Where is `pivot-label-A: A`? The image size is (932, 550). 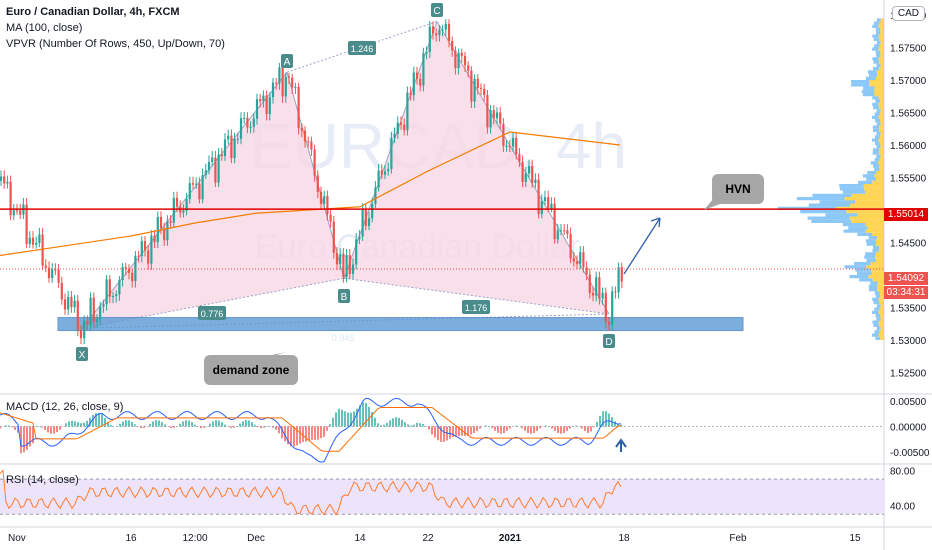 pivot-label-A: A is located at coordinates (287, 62).